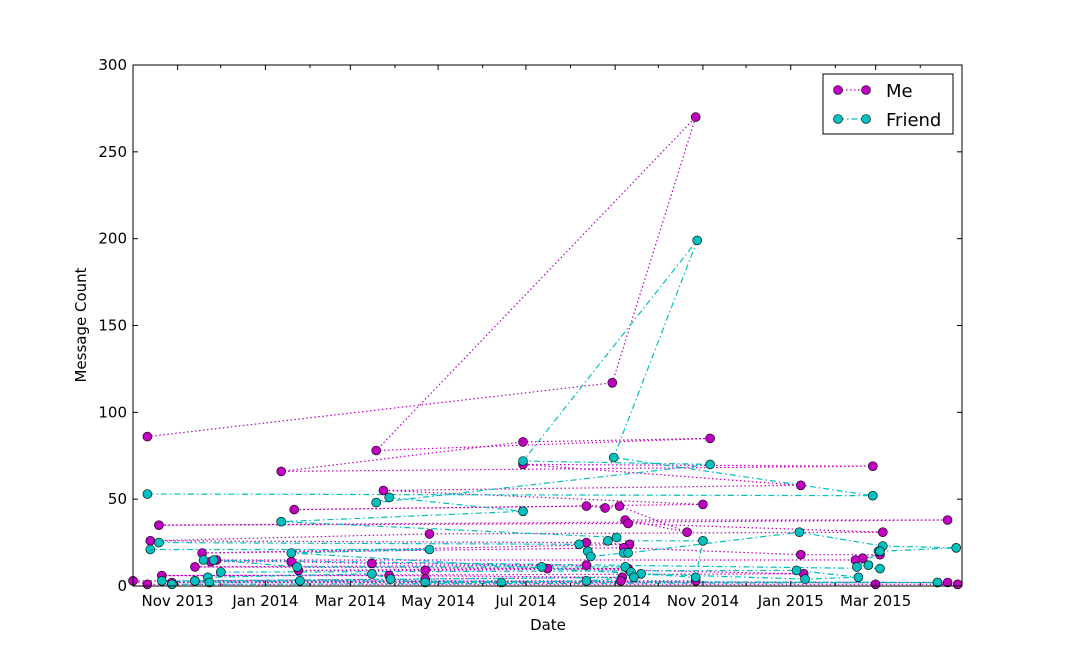 The width and height of the screenshot is (1071, 652). Describe the element at coordinates (122, 586) in the screenshot. I see `y-tick-label: 0` at that location.